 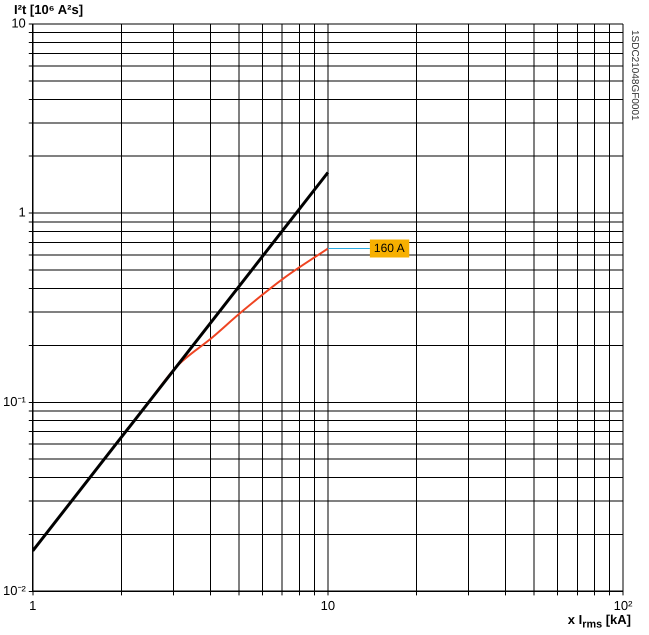 I want to click on annotation: 160 A, so click(x=389, y=247).